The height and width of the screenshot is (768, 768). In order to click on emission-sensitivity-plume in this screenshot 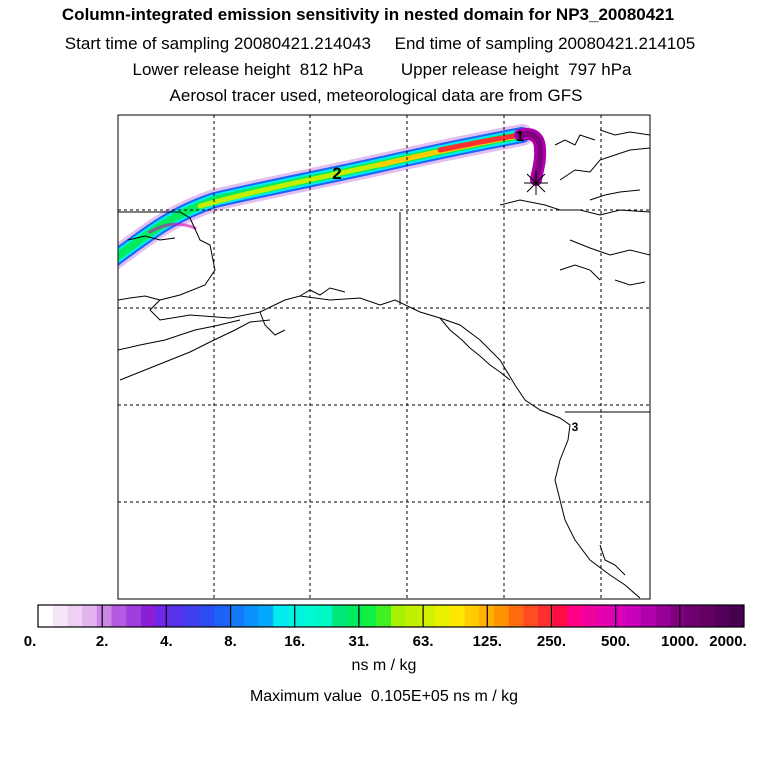, I will do `click(332, 197)`.